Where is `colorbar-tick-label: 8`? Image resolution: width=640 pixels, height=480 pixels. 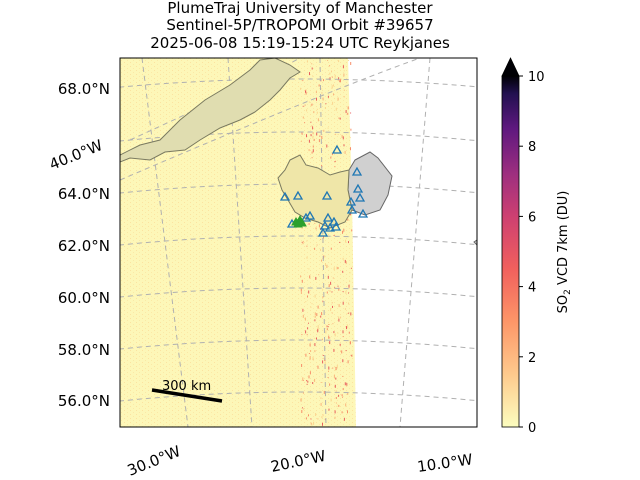 colorbar-tick-label: 8 is located at coordinates (532, 147).